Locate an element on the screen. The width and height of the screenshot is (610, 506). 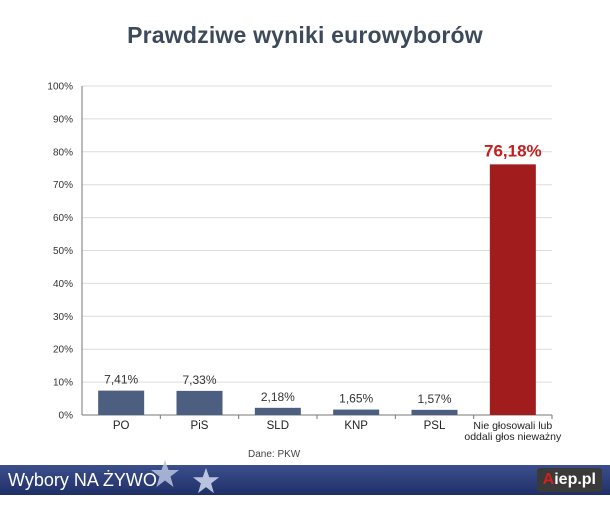
y-tick-label: 20% is located at coordinates (63, 350).